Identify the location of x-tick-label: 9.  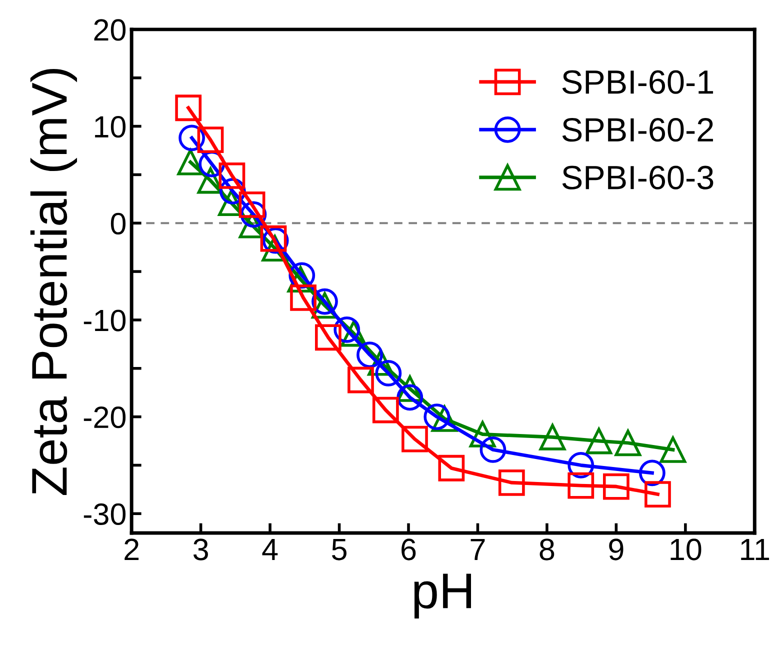
(616, 549).